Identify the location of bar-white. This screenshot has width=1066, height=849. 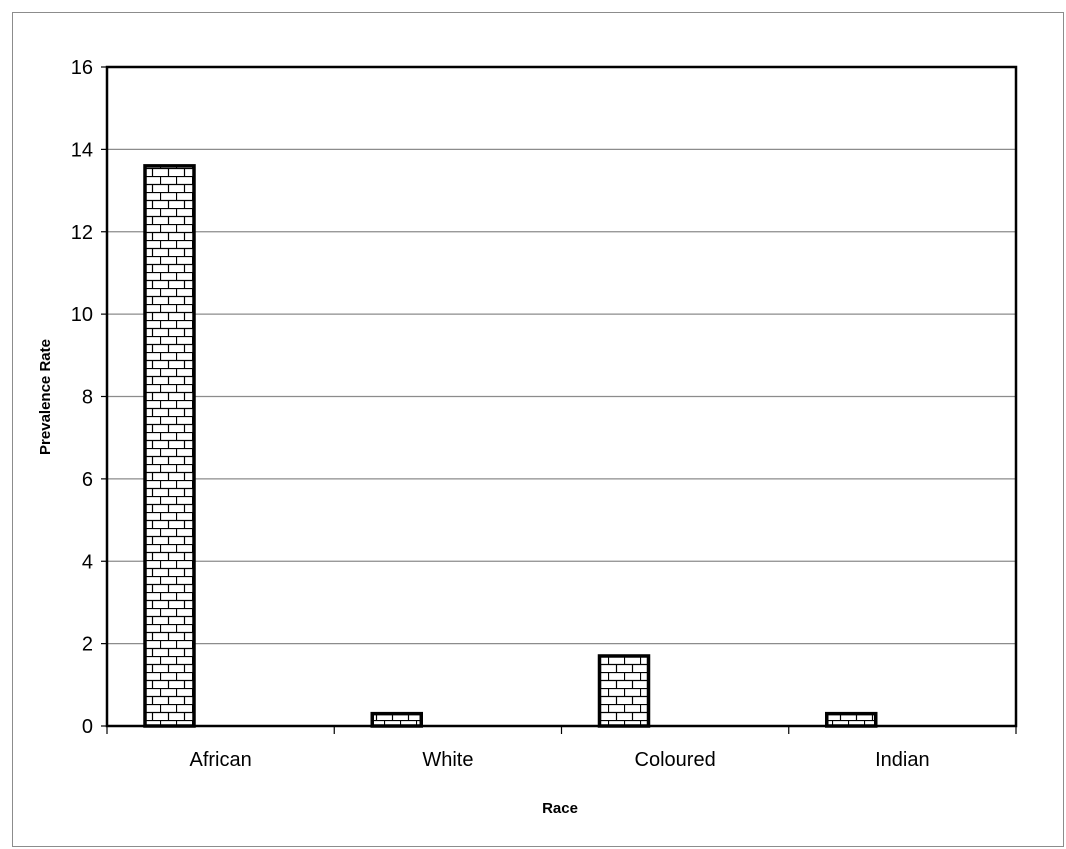
(396, 719).